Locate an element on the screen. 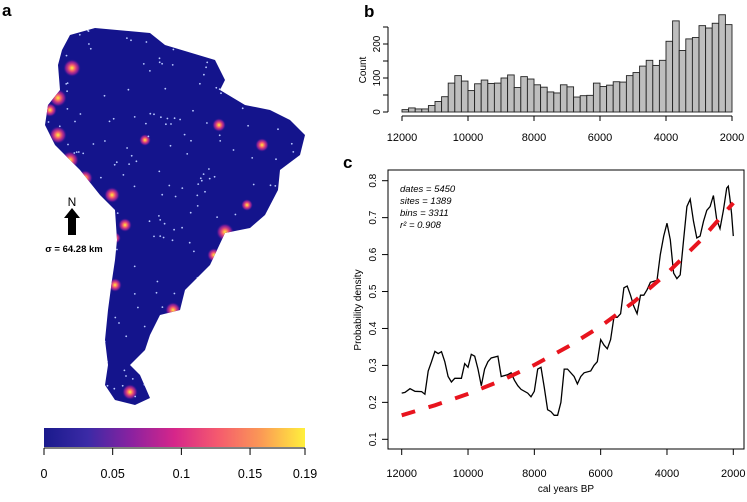 This screenshot has width=747, height=502. y-tick-label: 0.1 is located at coordinates (373, 439).